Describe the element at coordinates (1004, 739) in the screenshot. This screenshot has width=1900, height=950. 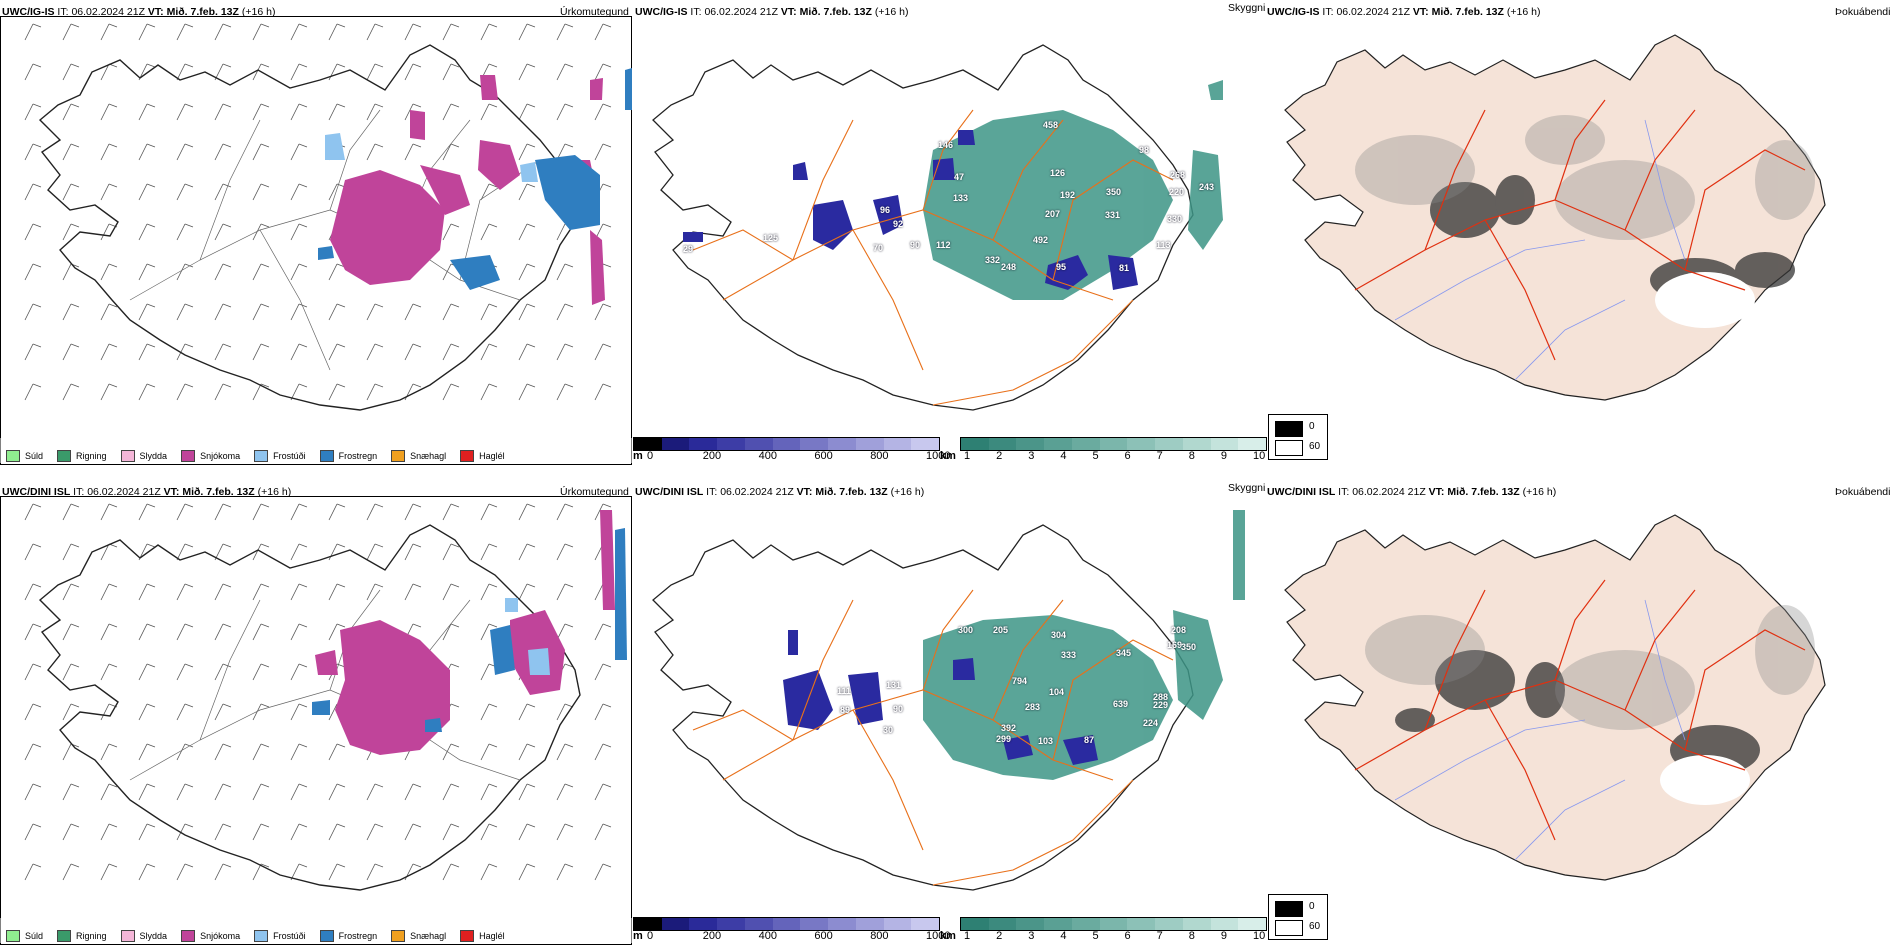
I see `cloud-base-height-label: 299` at that location.